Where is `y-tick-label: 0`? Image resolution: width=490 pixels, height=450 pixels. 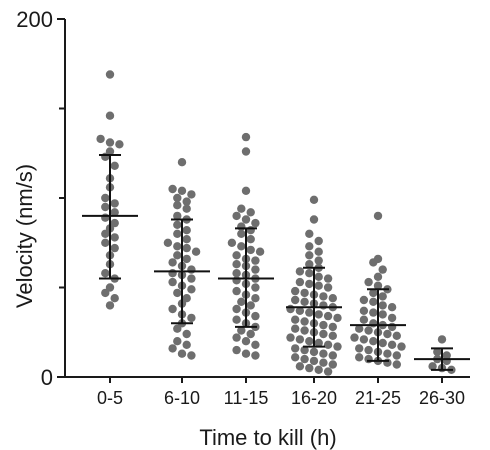 y-tick-label: 0 is located at coordinates (47, 377).